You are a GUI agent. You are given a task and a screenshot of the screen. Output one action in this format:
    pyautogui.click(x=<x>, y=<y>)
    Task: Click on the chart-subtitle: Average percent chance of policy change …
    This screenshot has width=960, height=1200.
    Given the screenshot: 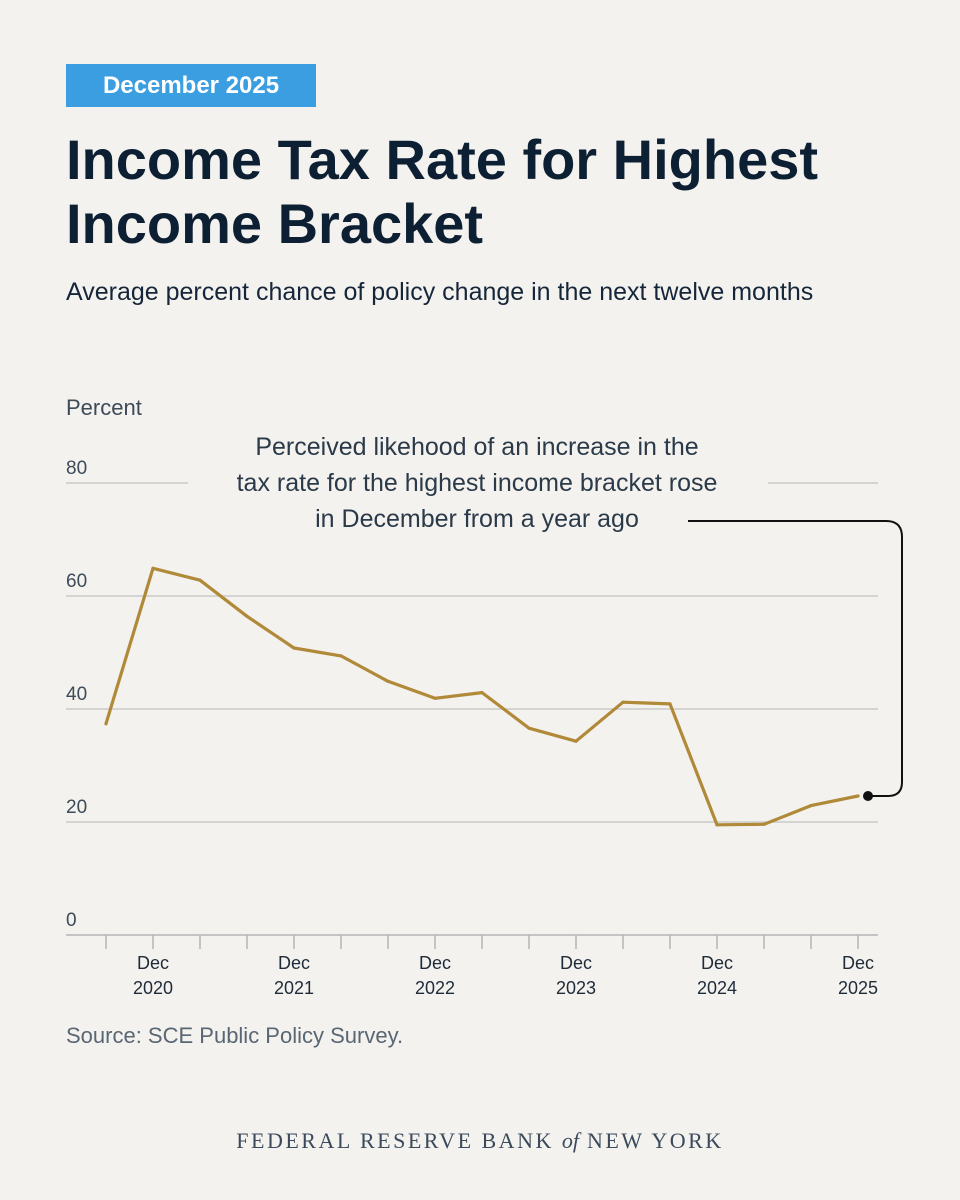 What is the action you would take?
    pyautogui.click(x=440, y=292)
    